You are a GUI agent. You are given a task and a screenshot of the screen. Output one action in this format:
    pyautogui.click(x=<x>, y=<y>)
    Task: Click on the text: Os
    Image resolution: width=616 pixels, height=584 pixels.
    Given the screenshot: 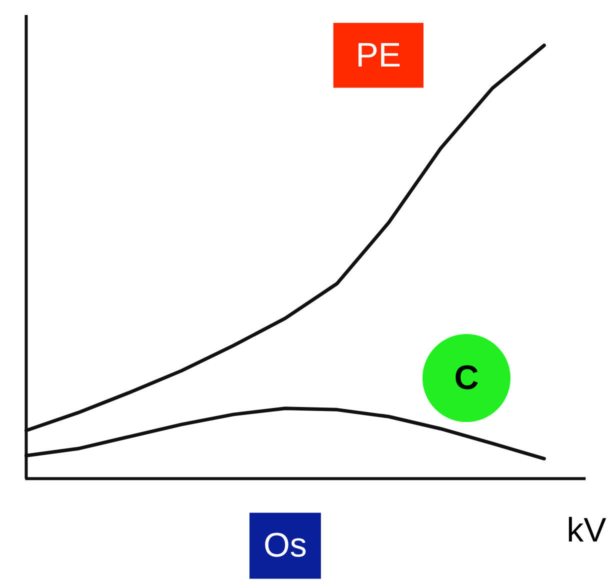 What is the action you would take?
    pyautogui.click(x=285, y=545)
    